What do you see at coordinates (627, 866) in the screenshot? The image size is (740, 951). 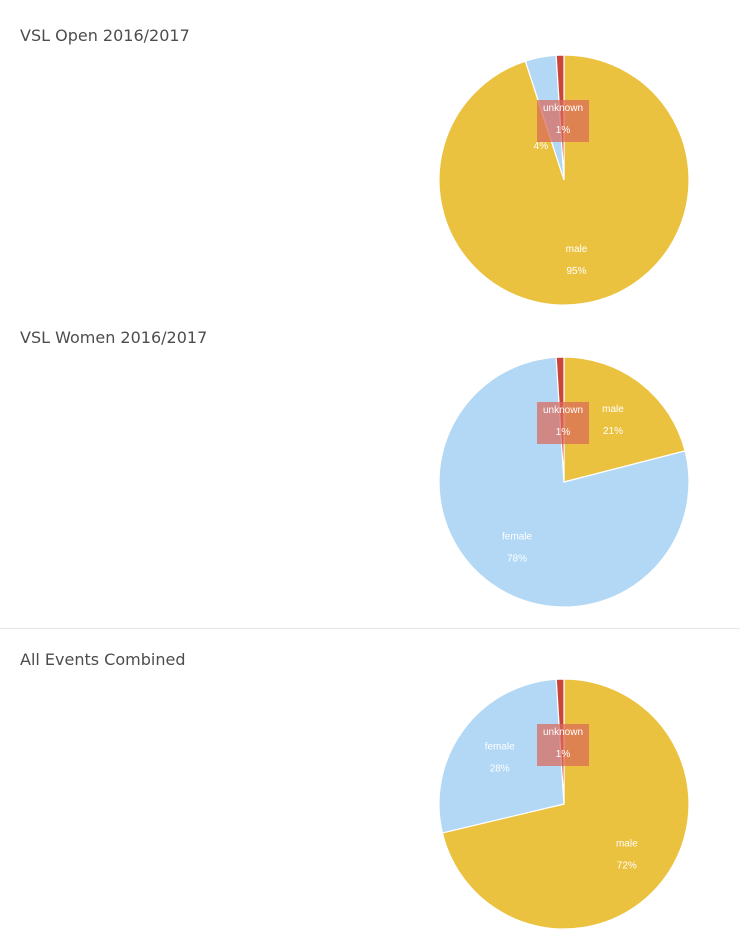 I see `slice-value-label: 72%` at bounding box center [627, 866].